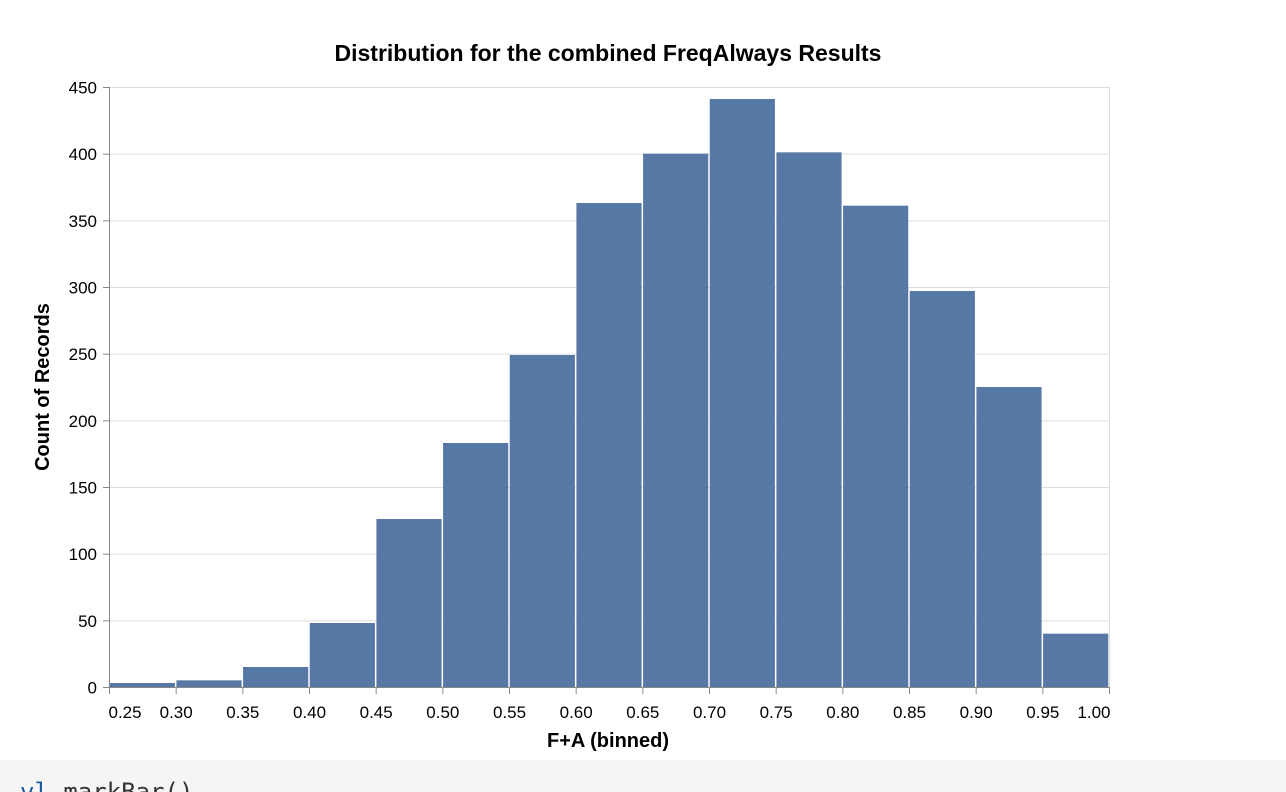 The width and height of the screenshot is (1286, 792). I want to click on y-tick-label: 50, so click(87, 621).